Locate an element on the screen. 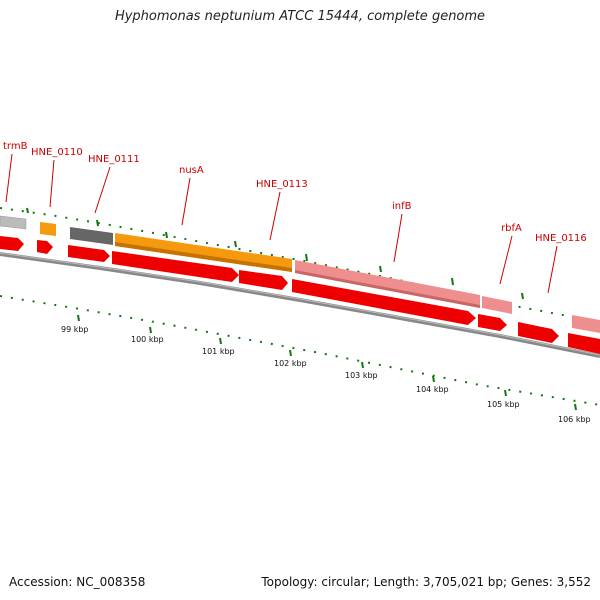  gene-label-hne-0116: HNE_0116 is located at coordinates (561, 238).